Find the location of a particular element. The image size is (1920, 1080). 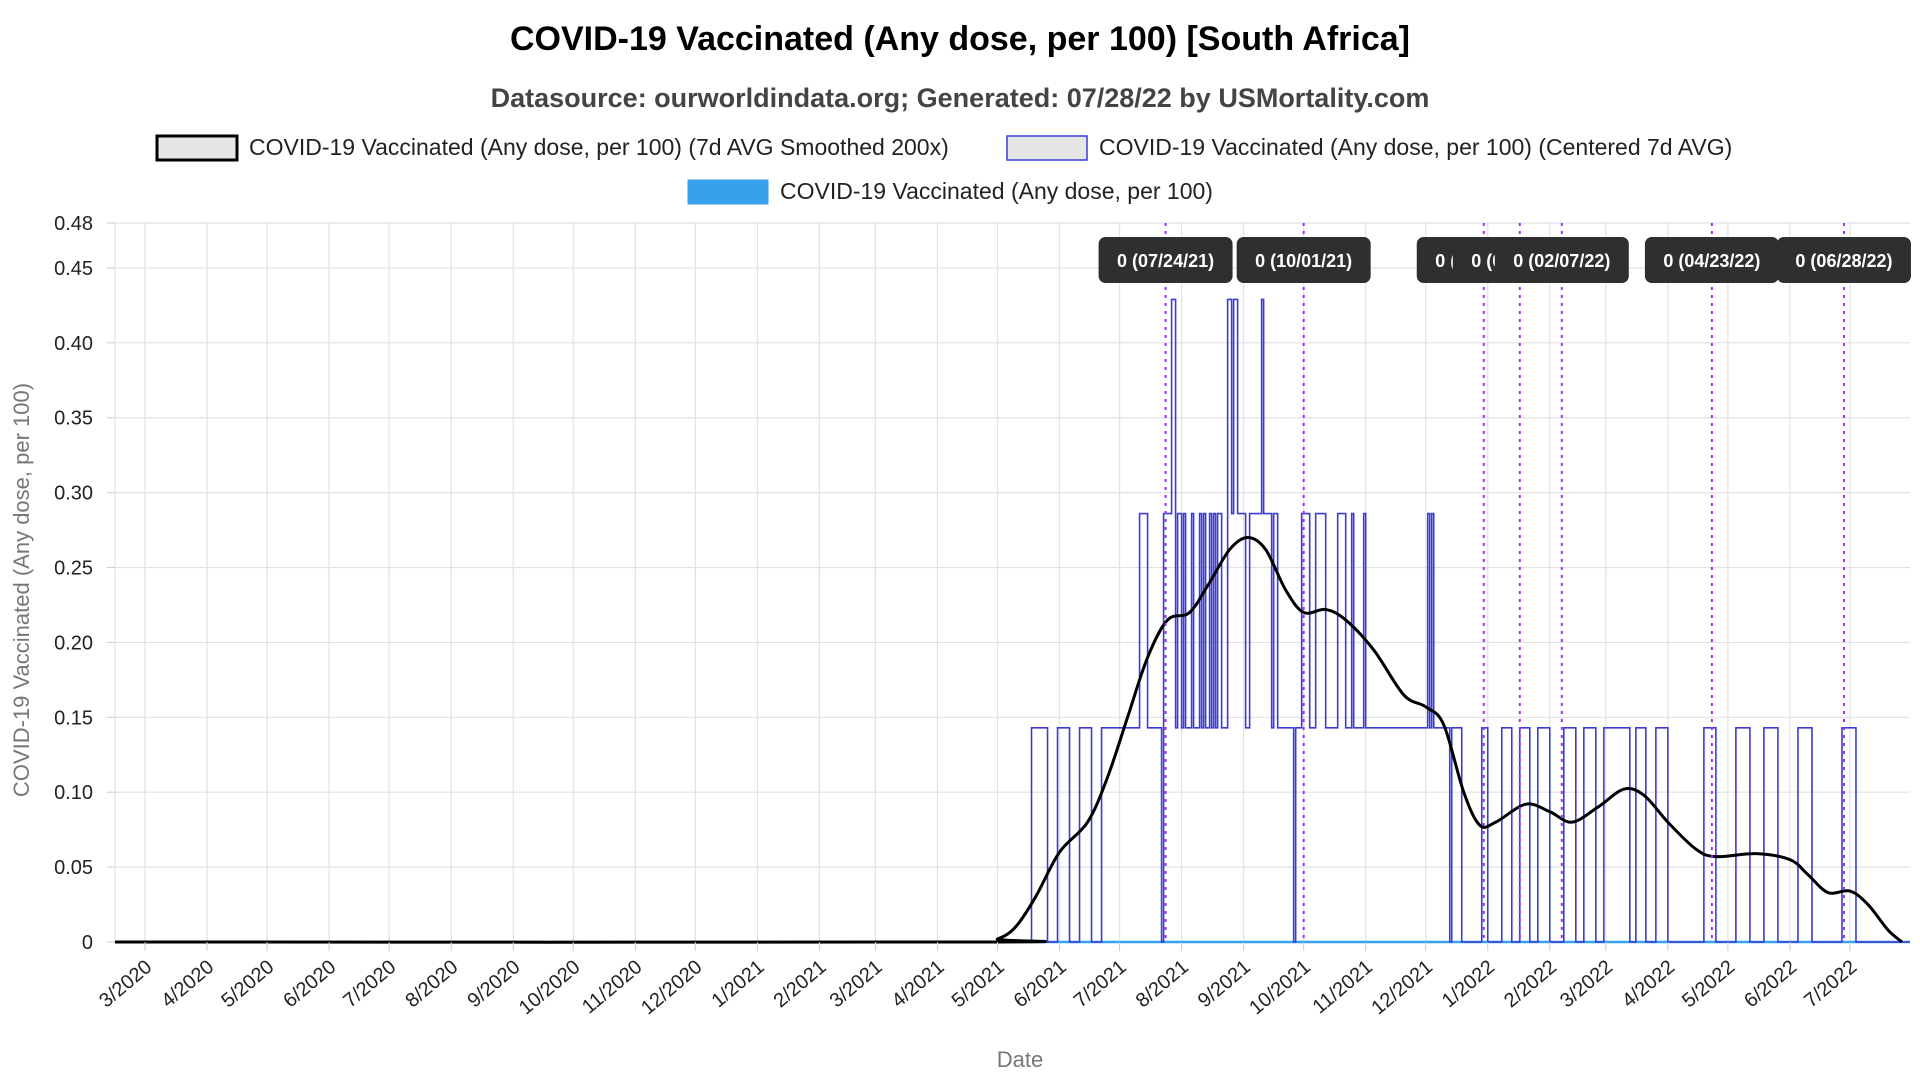

x-tick-label: 5/2022 is located at coordinates (1708, 984).